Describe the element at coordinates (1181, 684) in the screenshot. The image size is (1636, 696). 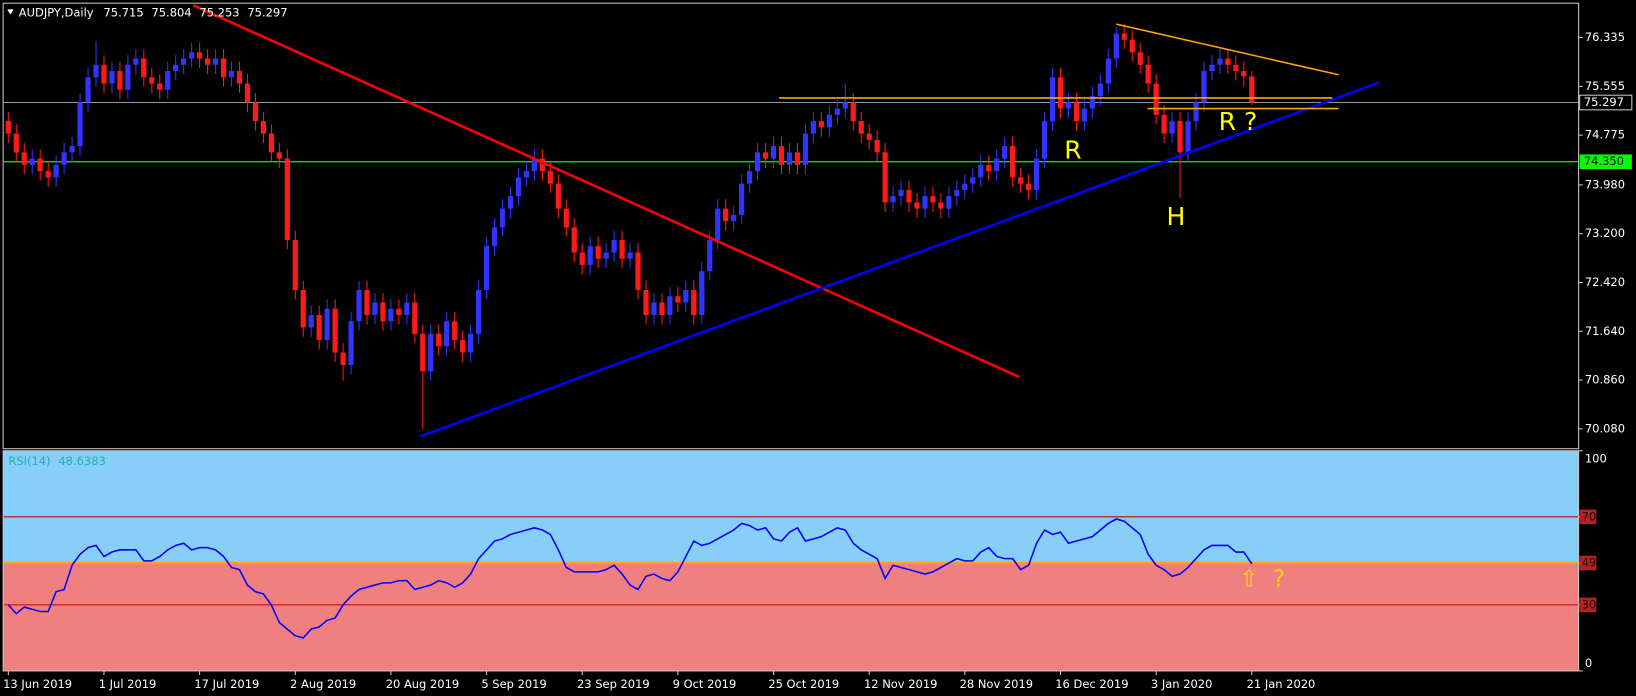
I see `x-tick-label: 3 Jan 2020` at that location.